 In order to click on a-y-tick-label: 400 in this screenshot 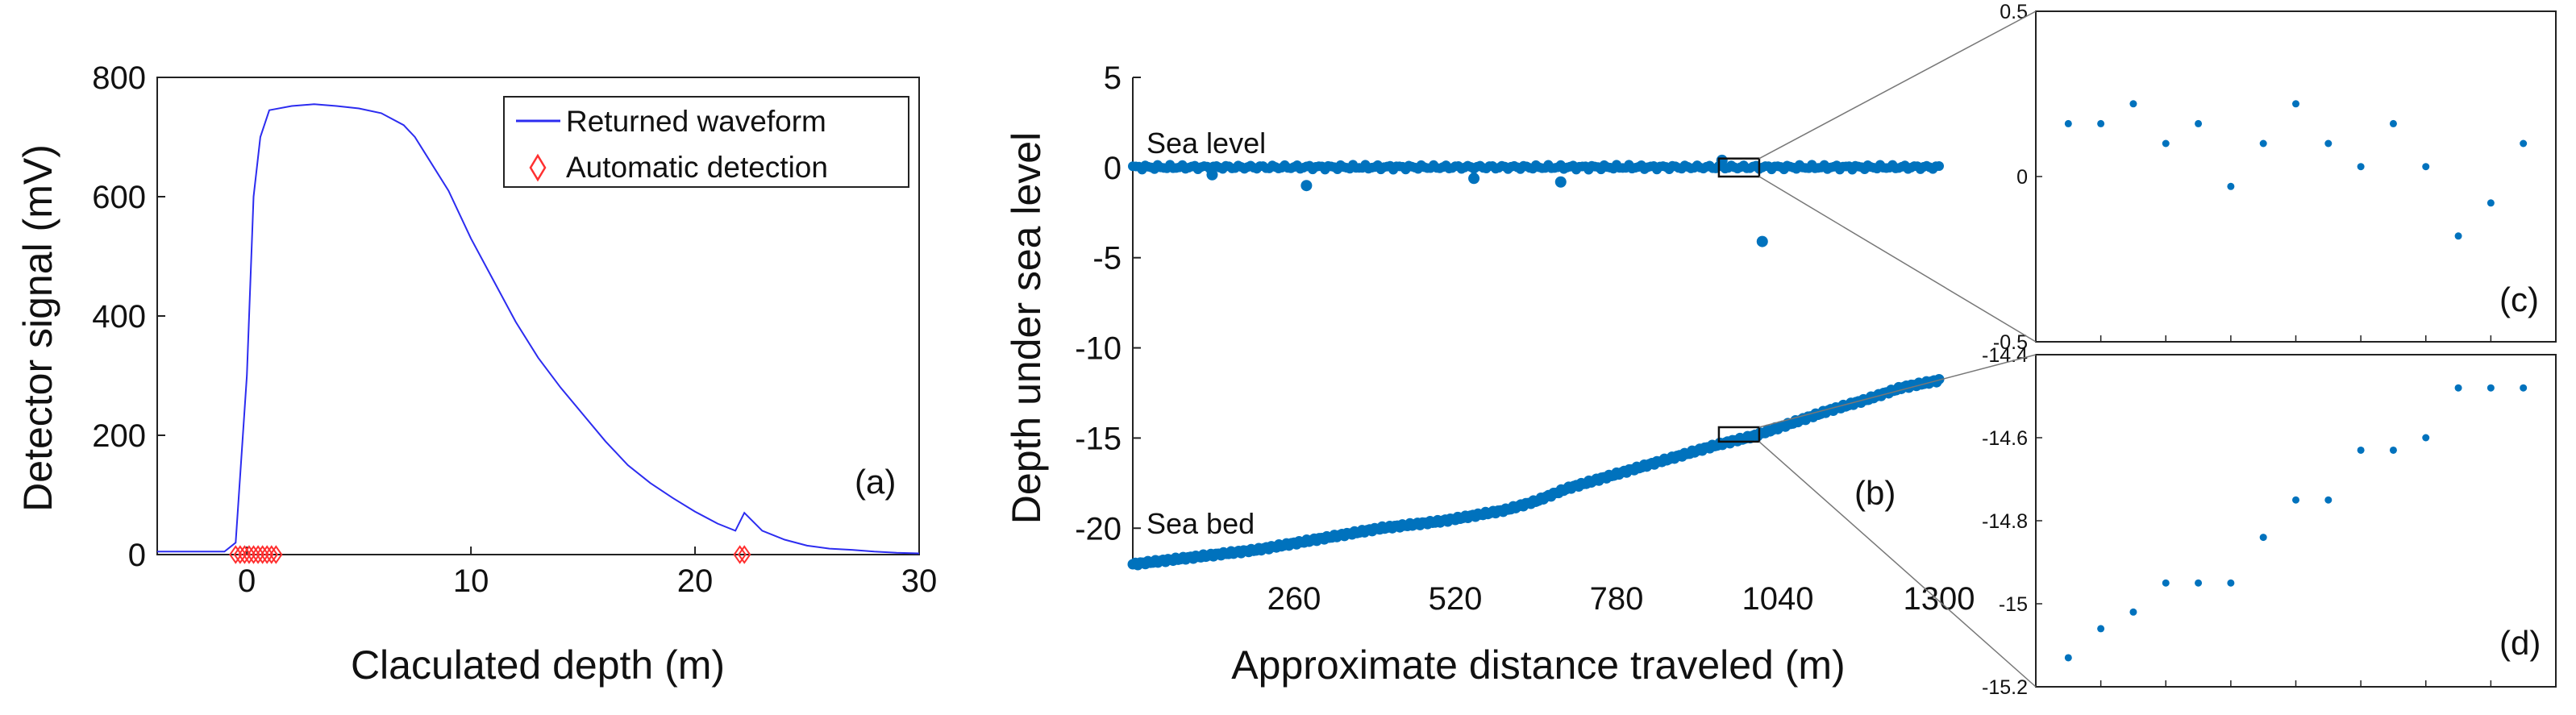, I will do `click(119, 317)`.